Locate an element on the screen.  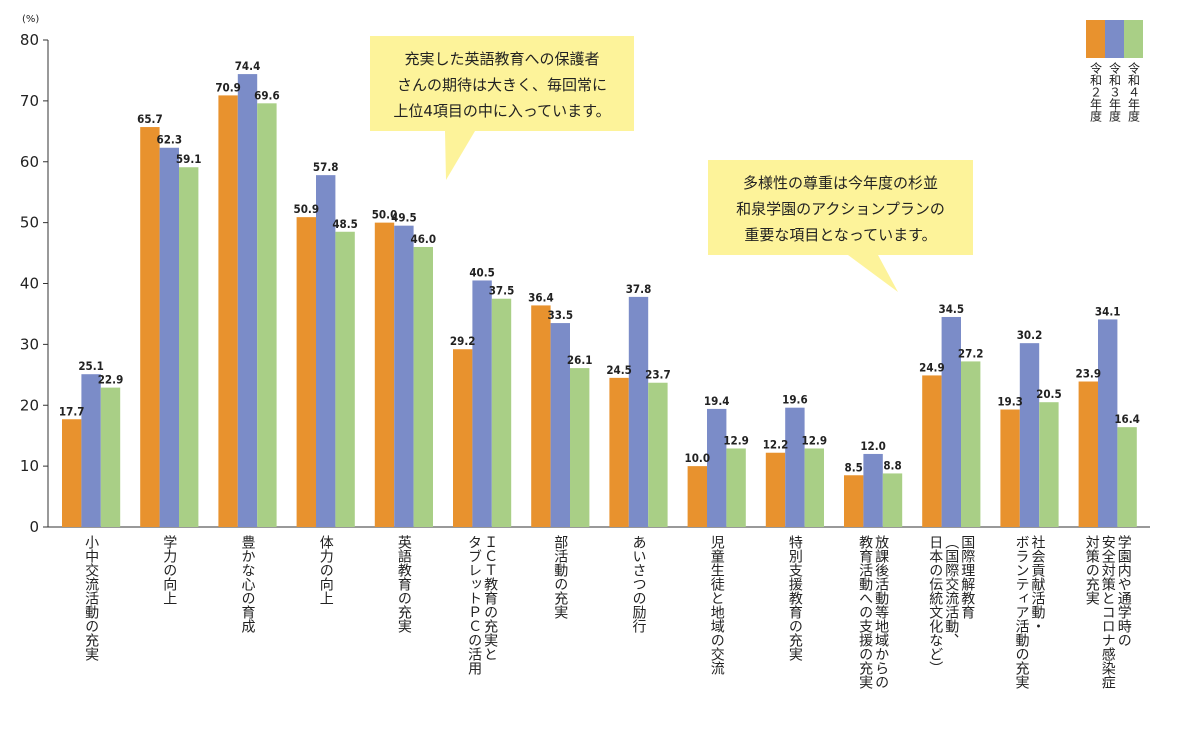
category-label: 小中交流活動の充実 is located at coordinates (91, 598).